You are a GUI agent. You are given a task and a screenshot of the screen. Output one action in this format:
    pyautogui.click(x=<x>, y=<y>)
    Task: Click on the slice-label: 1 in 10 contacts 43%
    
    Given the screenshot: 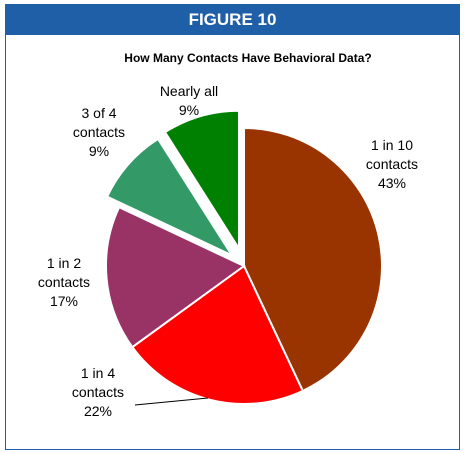 What is the action you would take?
    pyautogui.click(x=392, y=164)
    